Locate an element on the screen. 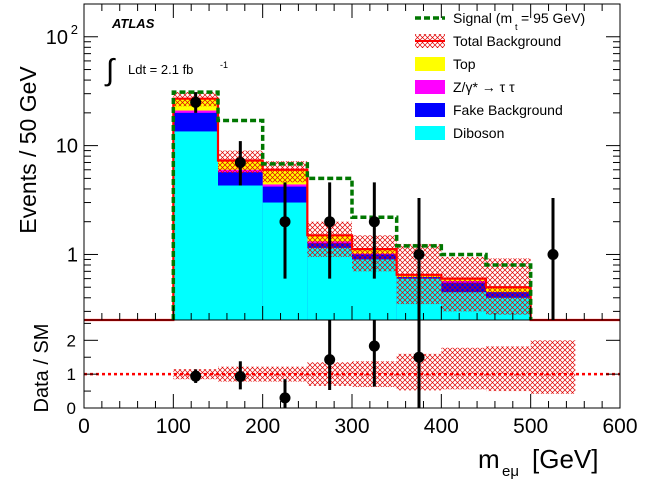  legend-label-5: Diboson is located at coordinates (478, 133).